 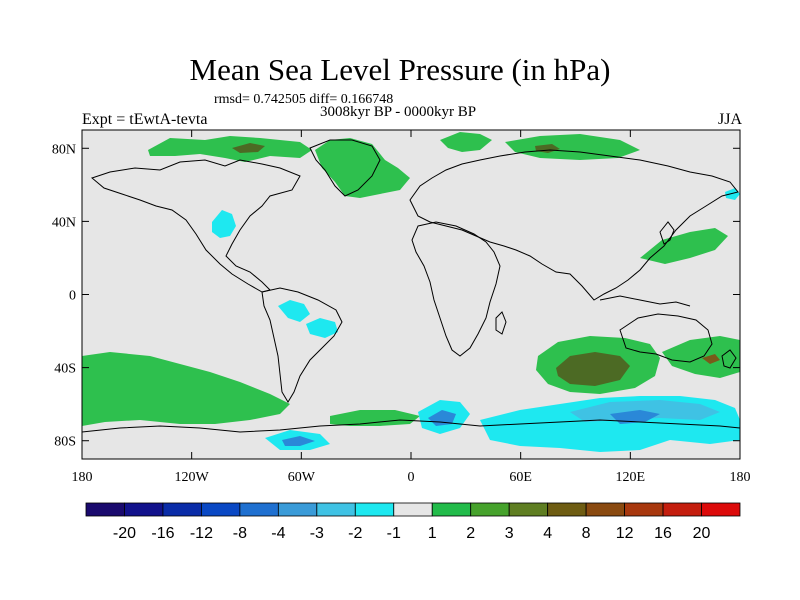 I want to click on y-tick-label: 40N, so click(x=64, y=222).